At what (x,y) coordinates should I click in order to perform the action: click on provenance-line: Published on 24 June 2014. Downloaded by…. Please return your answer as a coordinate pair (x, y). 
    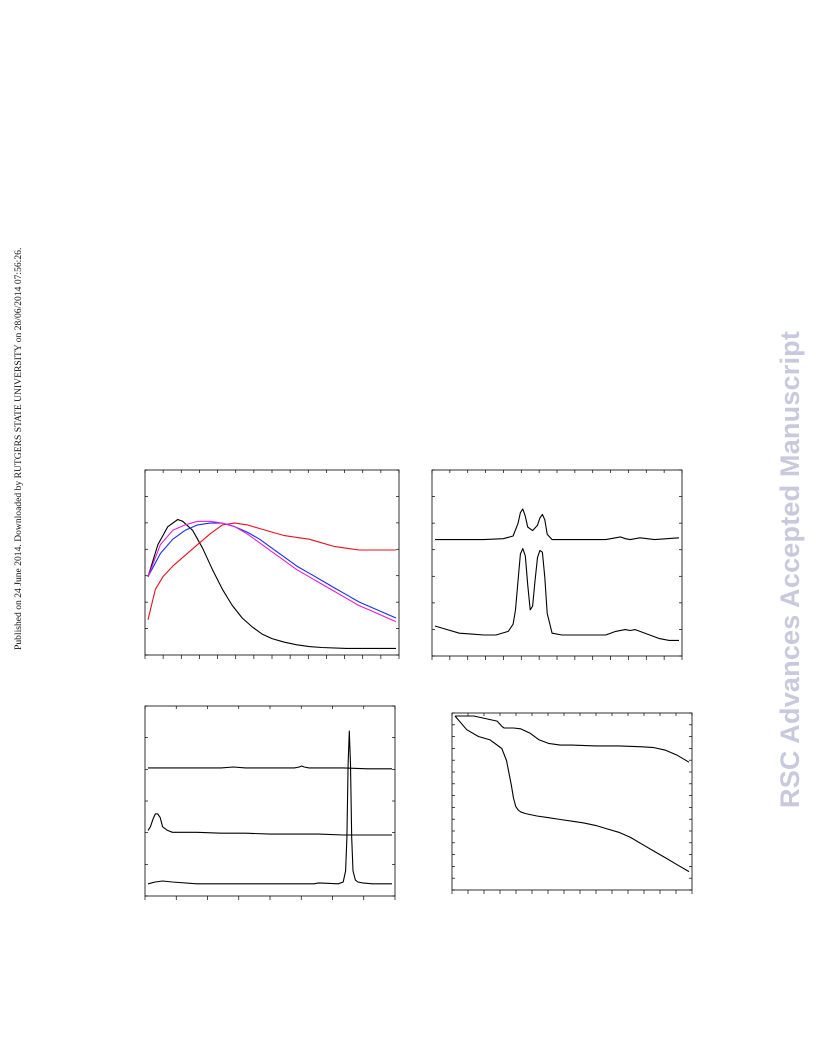
    Looking at the image, I should click on (18, 448).